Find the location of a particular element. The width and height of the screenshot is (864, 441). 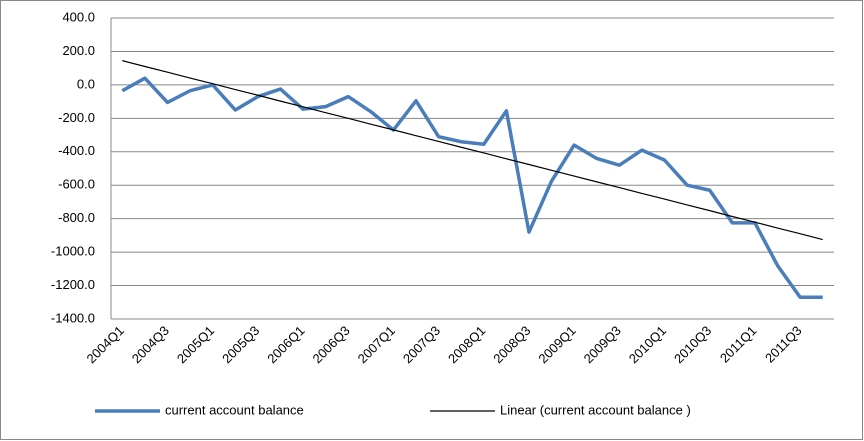

y-tick-label: -1400.0 is located at coordinates (73, 317).